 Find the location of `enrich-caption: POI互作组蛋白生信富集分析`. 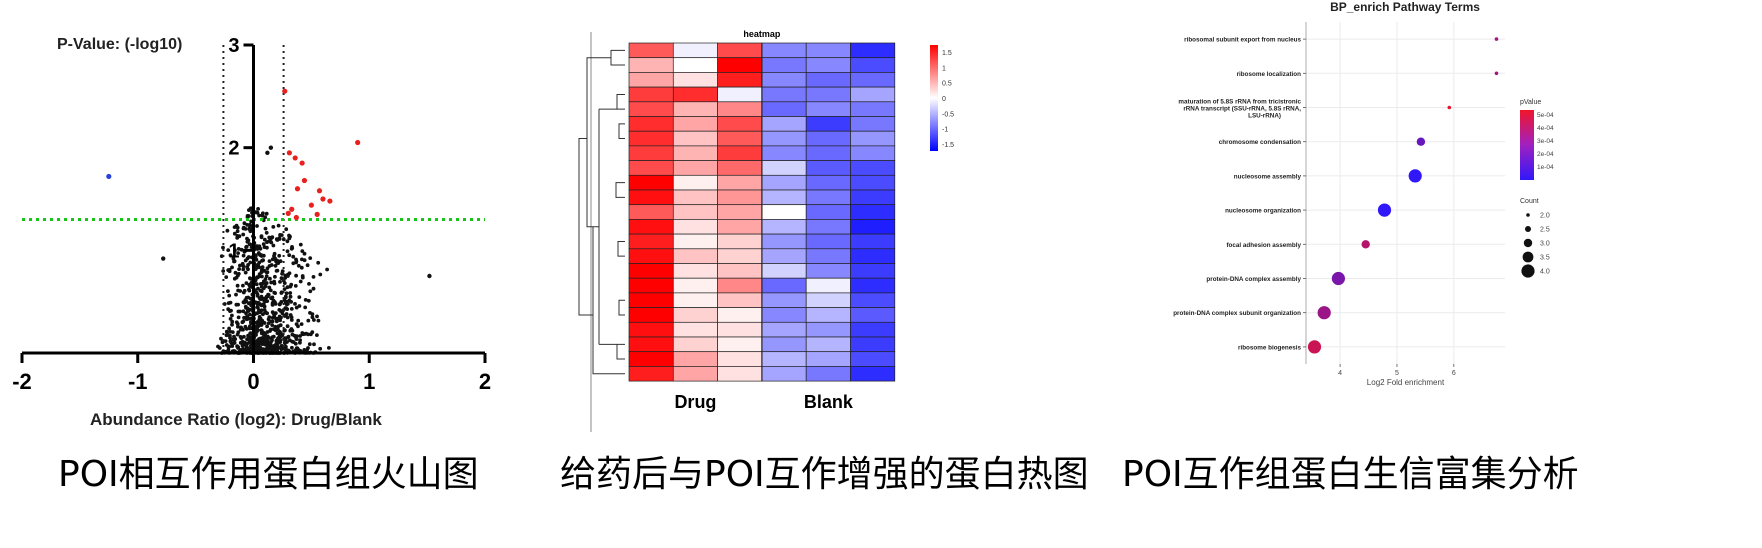

enrich-caption: POI互作组蛋白生信富集分析 is located at coordinates (1350, 474).